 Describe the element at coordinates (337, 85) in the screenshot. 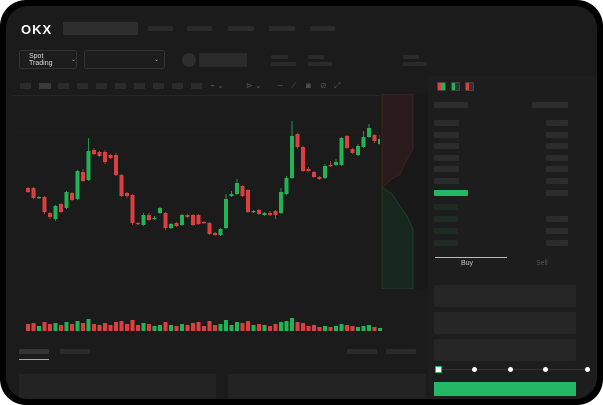

I see `fullscreen-icon: ⤢` at that location.